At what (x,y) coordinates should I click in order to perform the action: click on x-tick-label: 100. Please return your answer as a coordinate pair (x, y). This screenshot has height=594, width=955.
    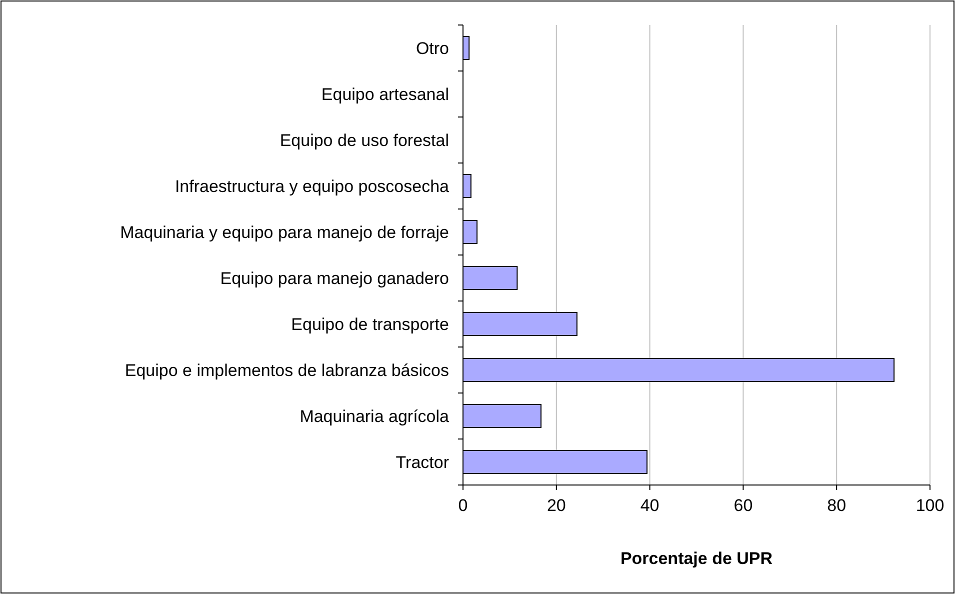
    Looking at the image, I should click on (930, 505).